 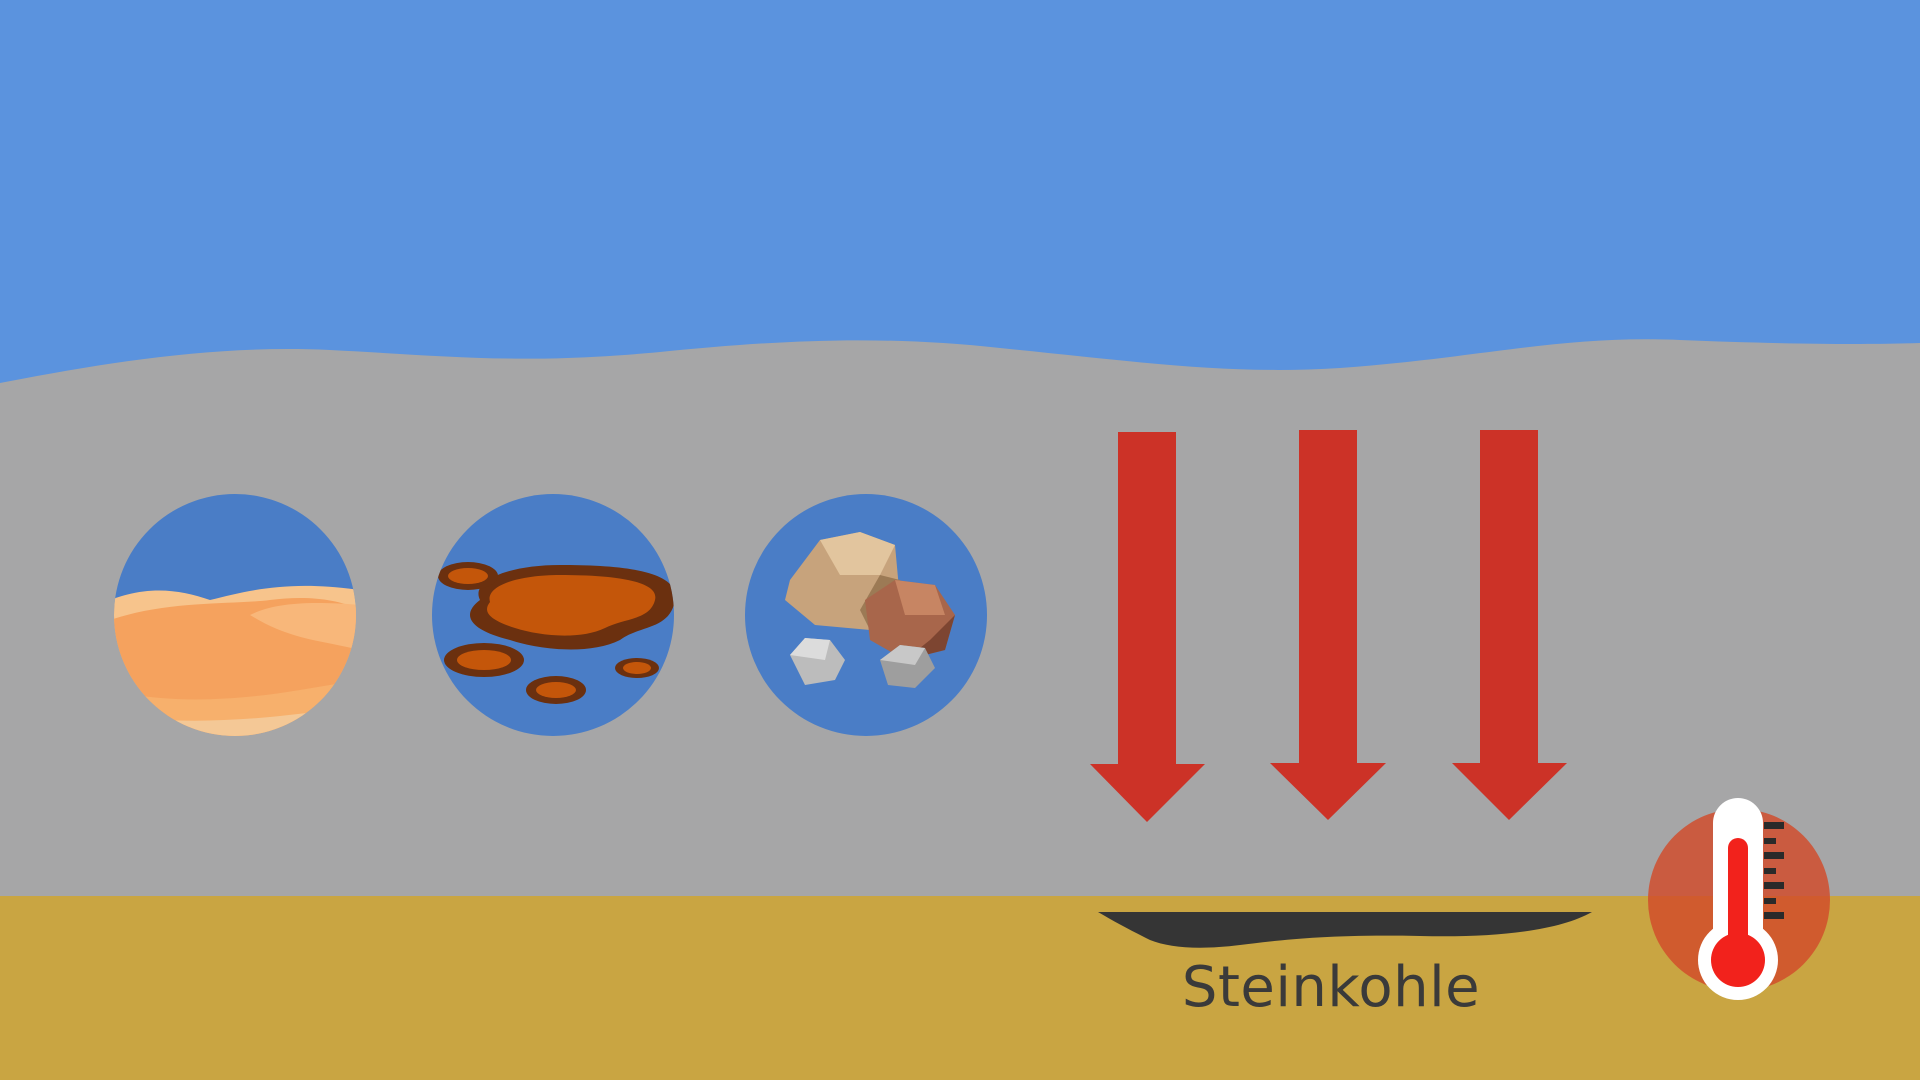 What do you see at coordinates (1739, 899) in the screenshot?
I see `thermometer-icon` at bounding box center [1739, 899].